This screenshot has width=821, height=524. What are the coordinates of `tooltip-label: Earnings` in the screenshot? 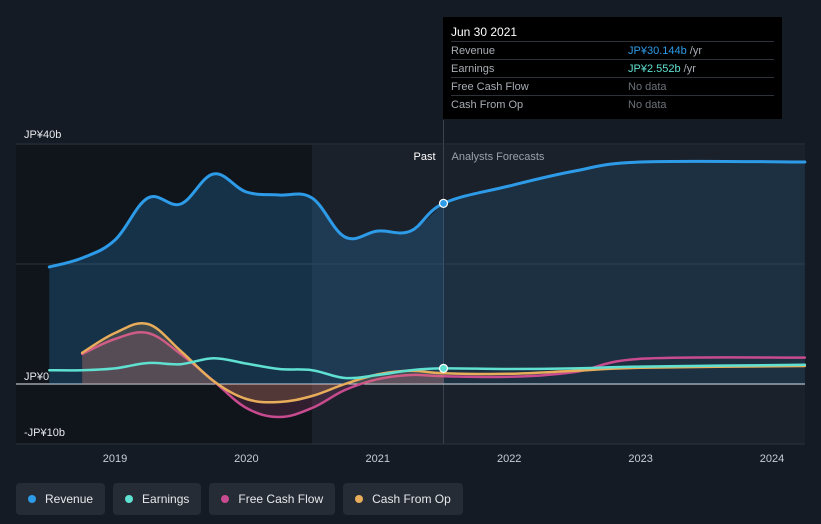 It's located at (473, 69).